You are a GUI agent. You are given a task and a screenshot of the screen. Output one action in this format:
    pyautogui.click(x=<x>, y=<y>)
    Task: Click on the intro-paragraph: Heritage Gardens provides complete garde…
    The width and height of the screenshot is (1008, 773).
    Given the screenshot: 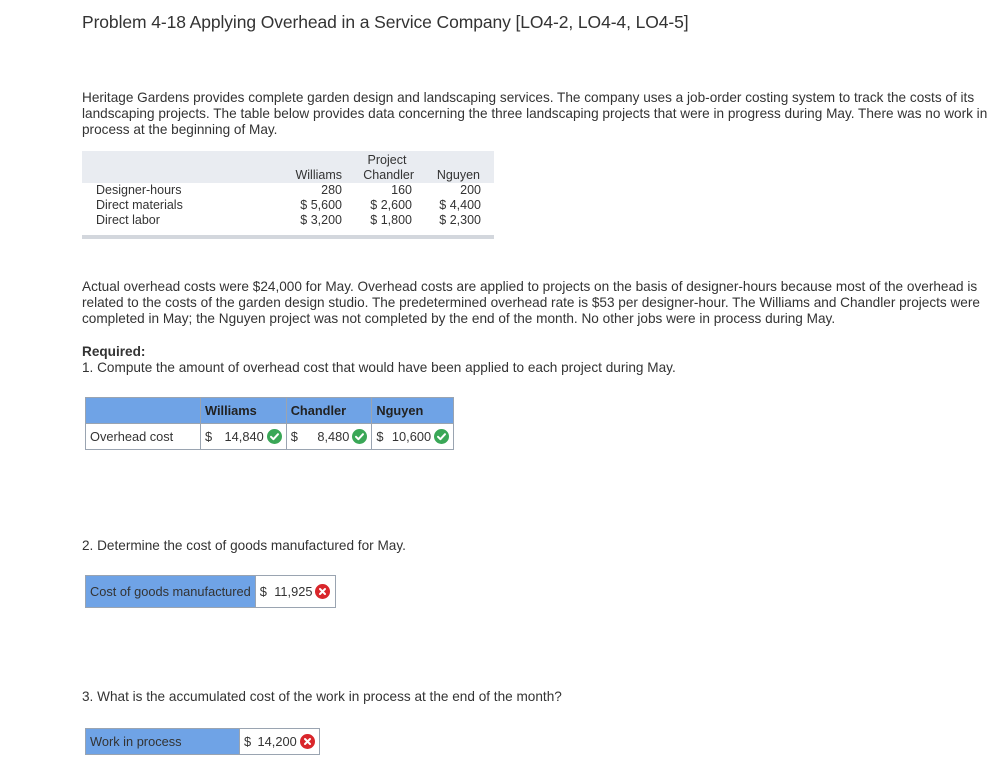 What is the action you would take?
    pyautogui.click(x=535, y=113)
    